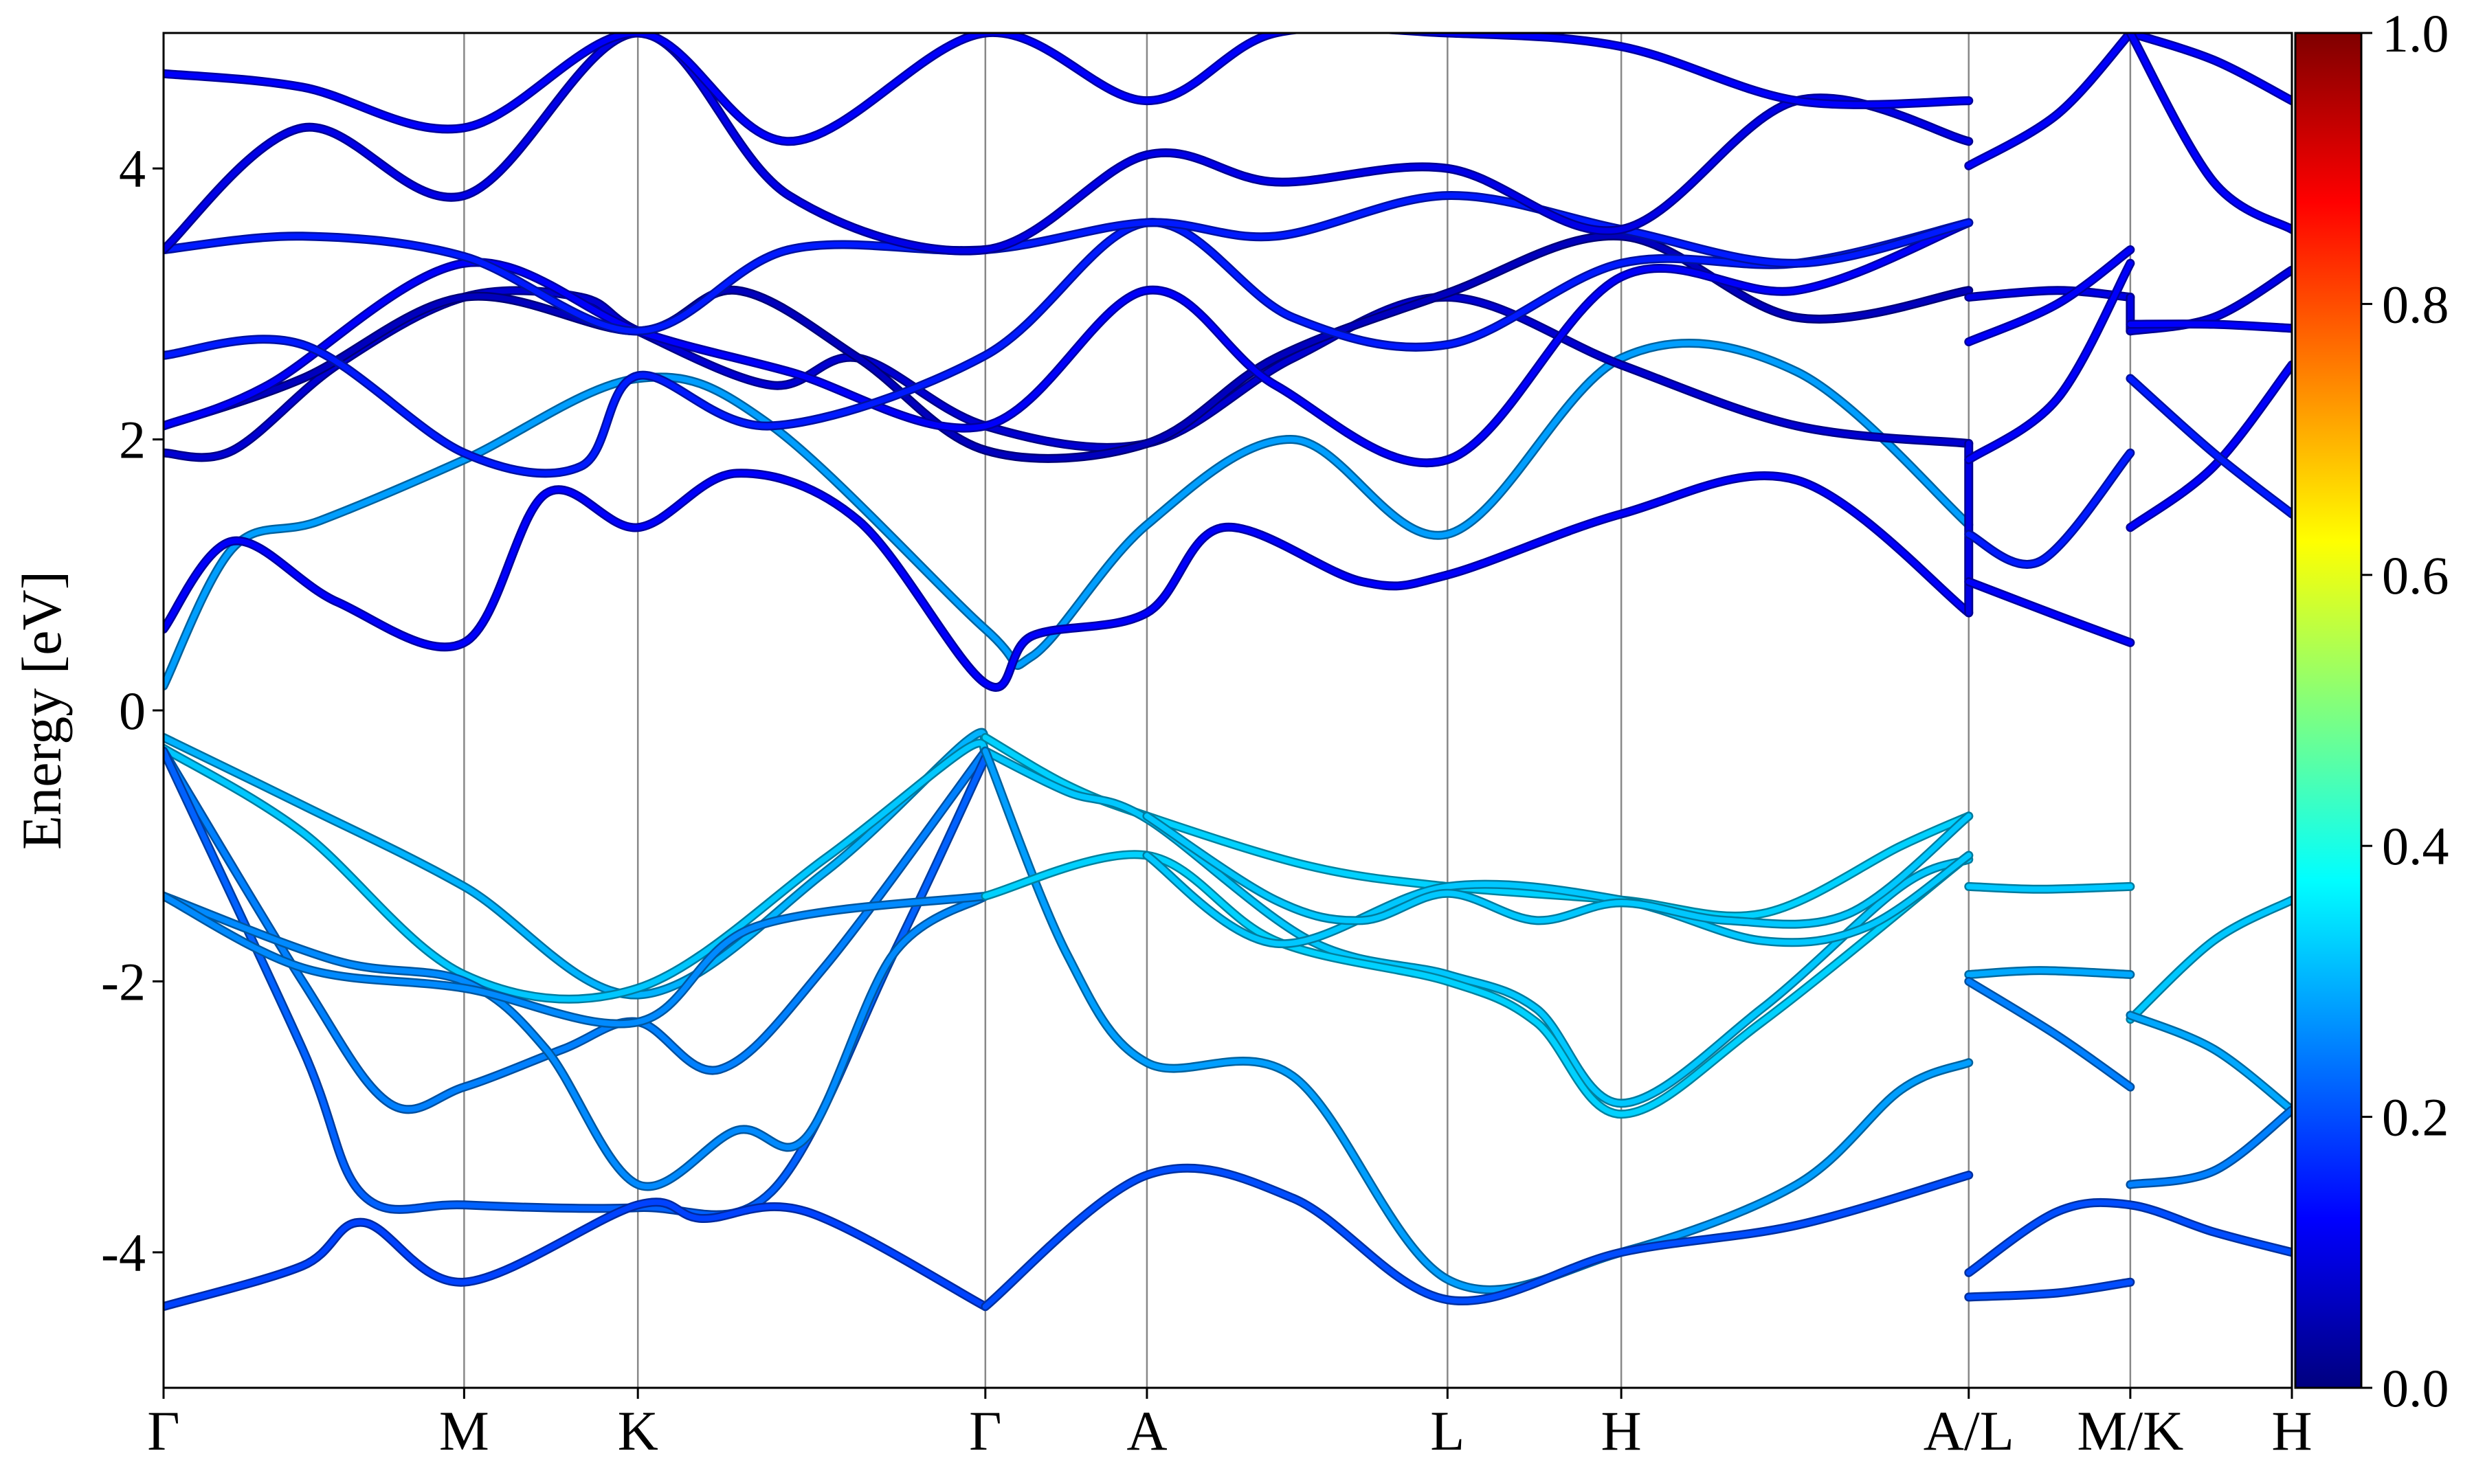 Image resolution: width=2474 pixels, height=1484 pixels. I want to click on colorbar-tick-label: 0.0, so click(2415, 1388).